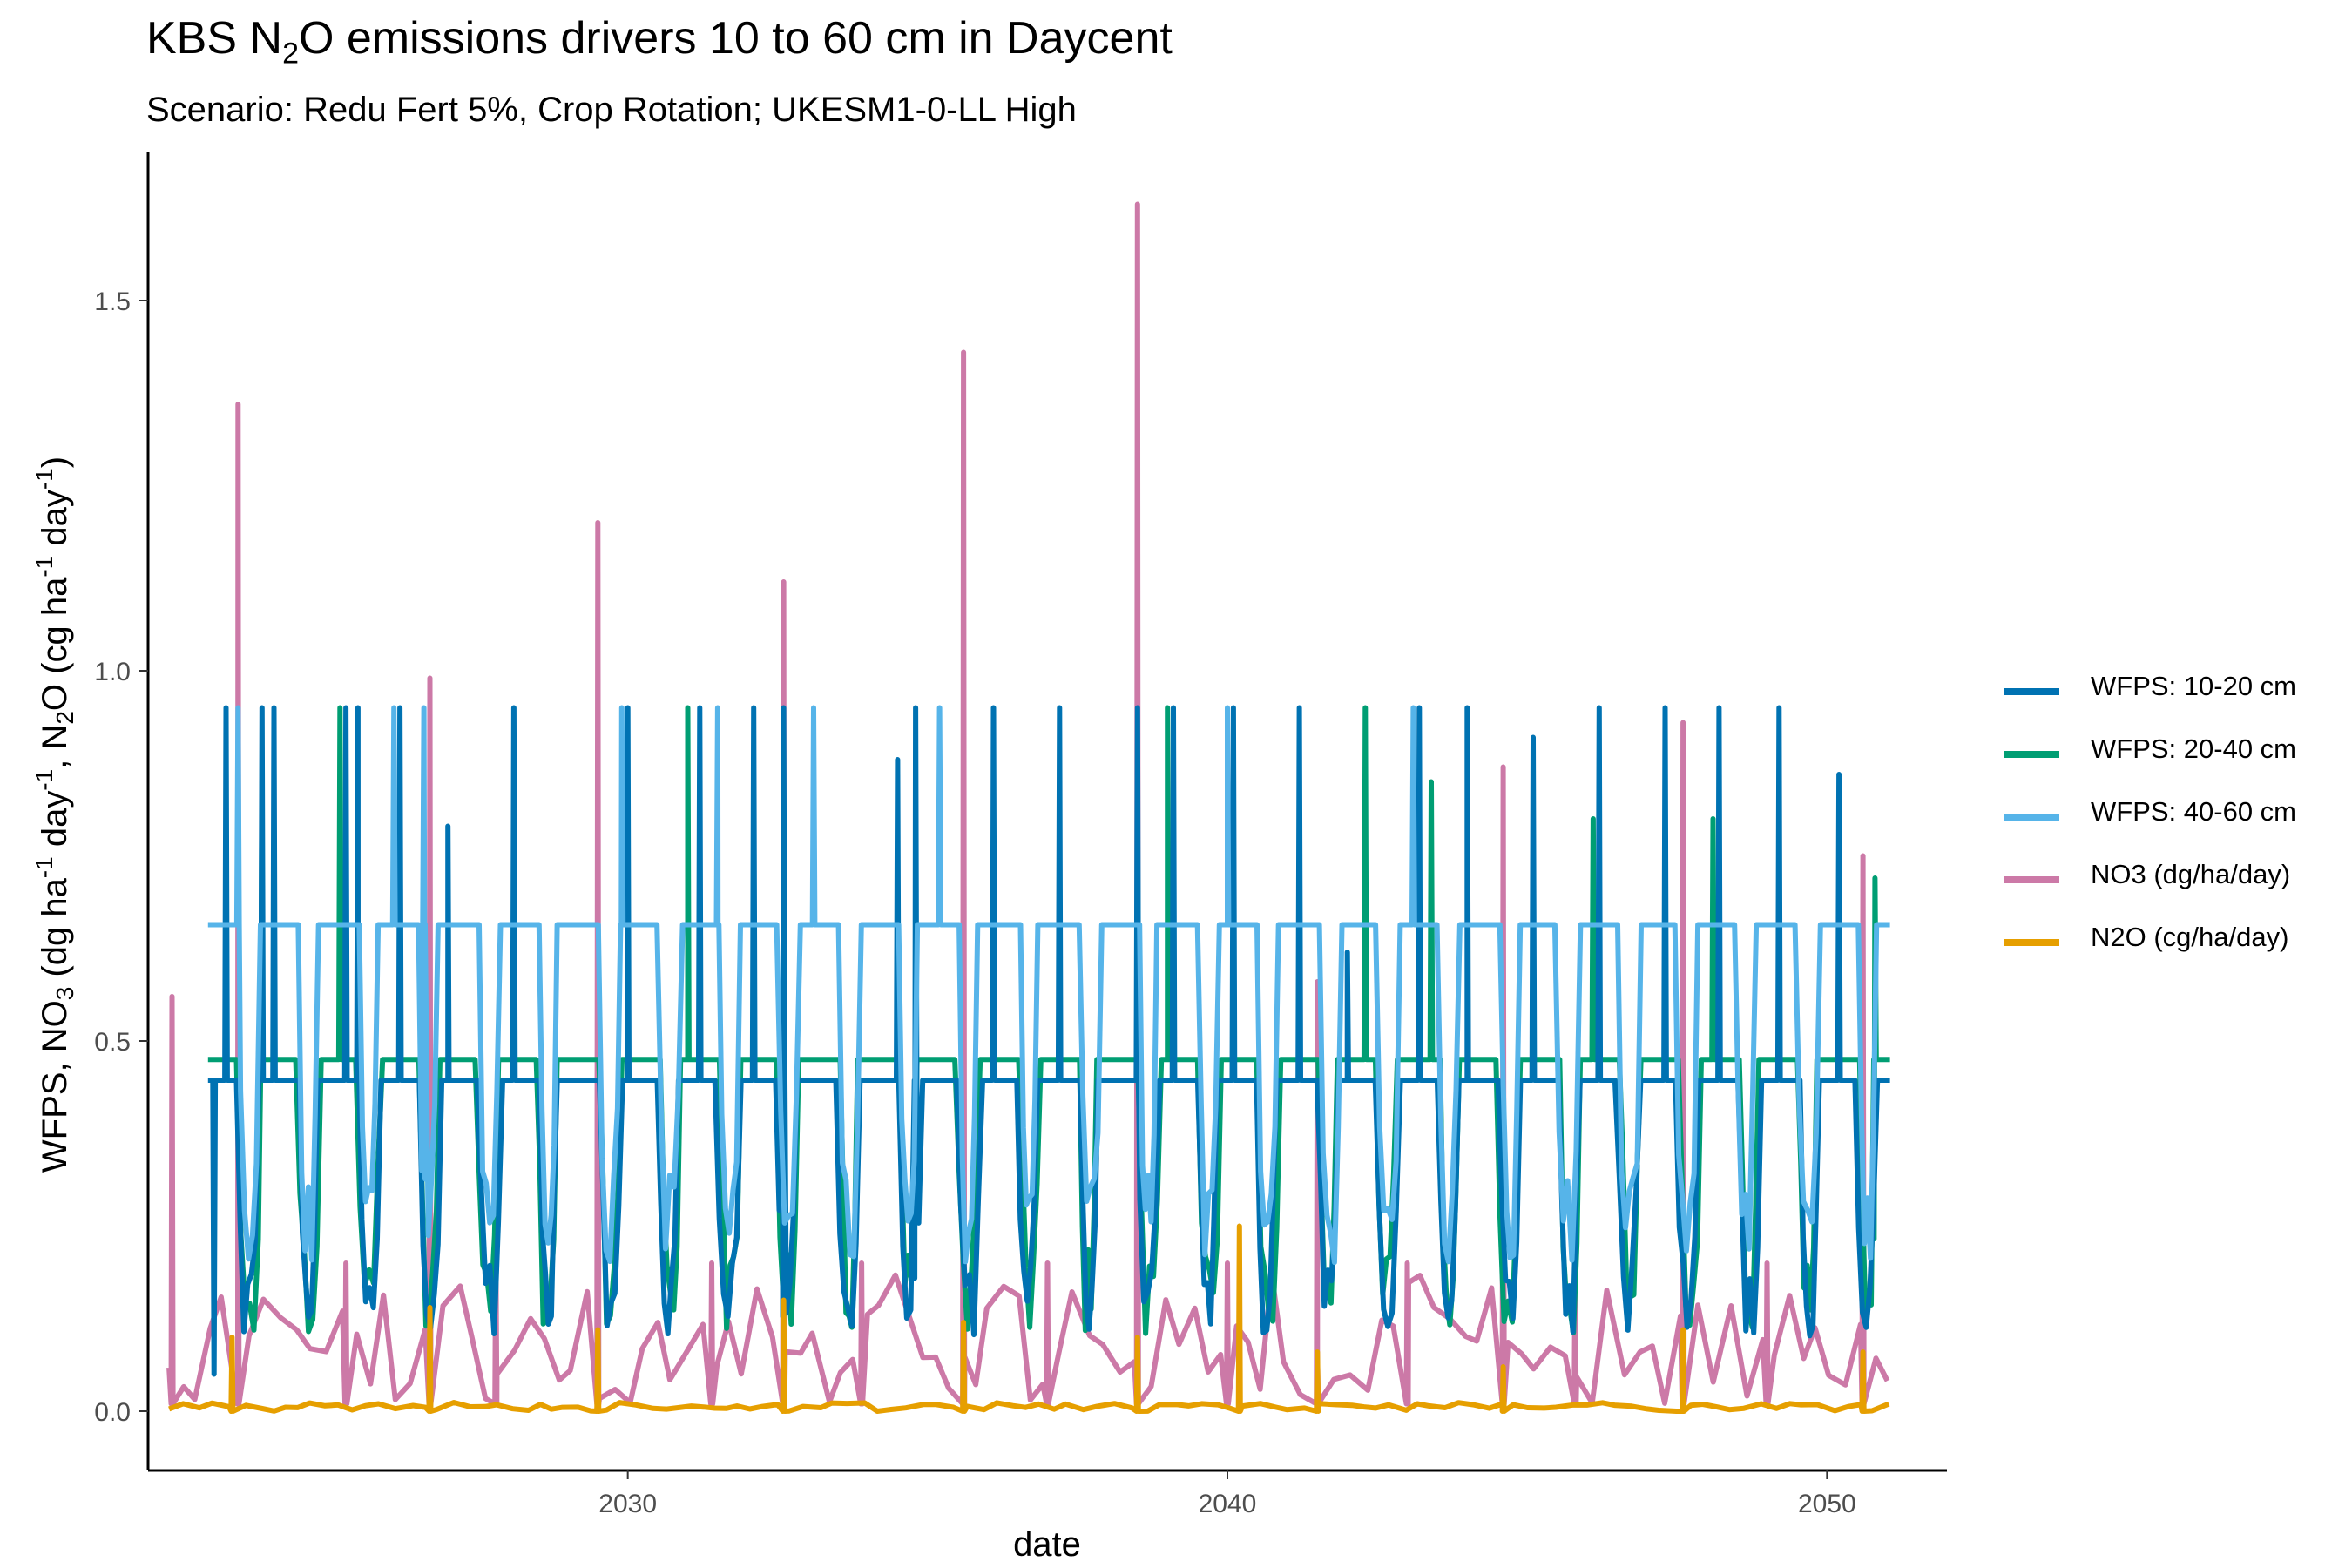 Image resolution: width=2352 pixels, height=1568 pixels. What do you see at coordinates (2191, 874) in the screenshot?
I see `legend-label: NO3 (dg/ha/day)` at bounding box center [2191, 874].